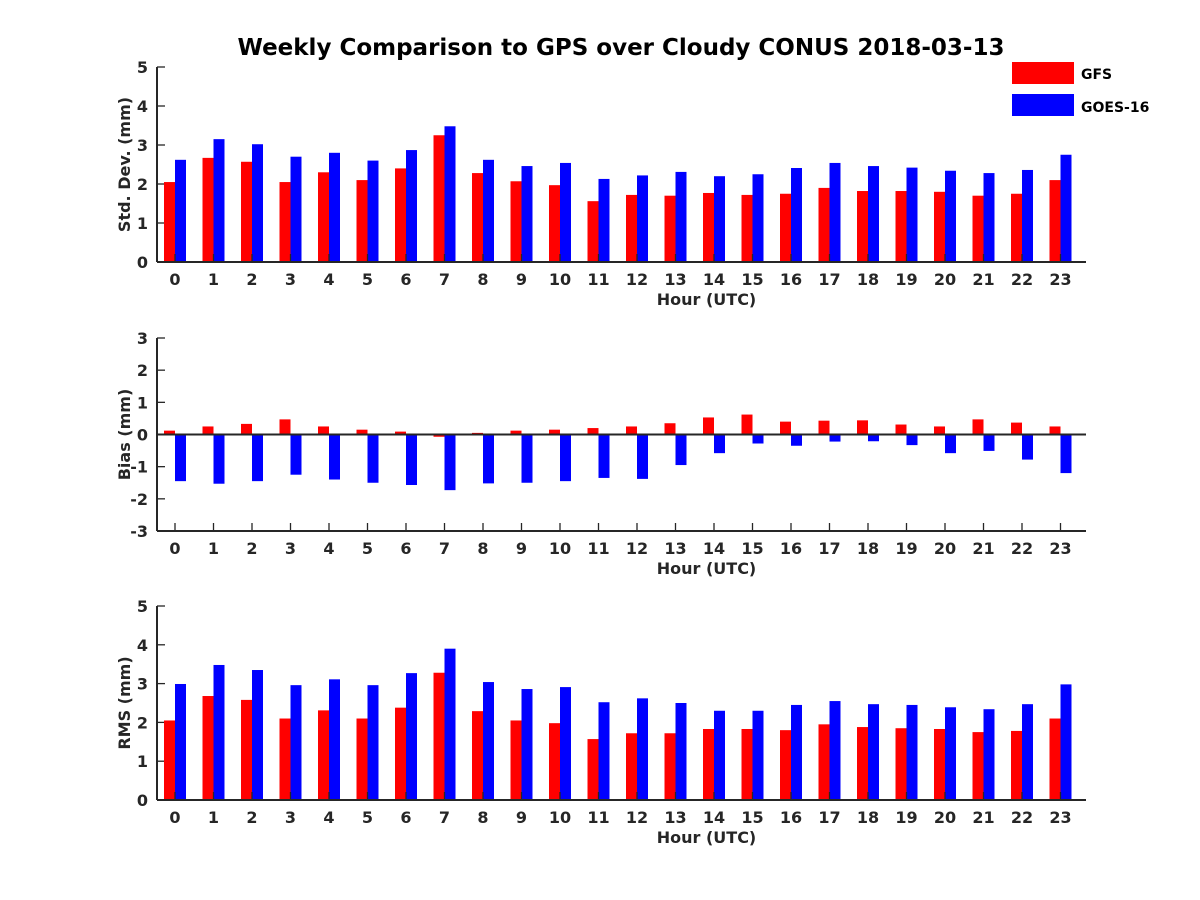  Describe the element at coordinates (142, 370) in the screenshot. I see `y-tick-label: 2` at that location.